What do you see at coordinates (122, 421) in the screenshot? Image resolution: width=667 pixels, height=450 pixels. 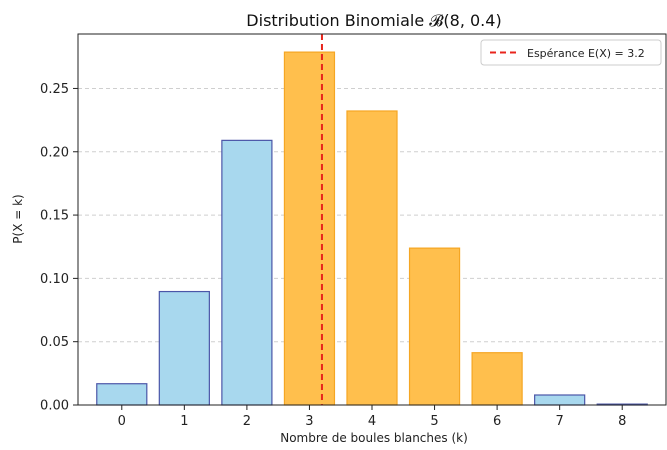 I see `x-tick-label: 0` at bounding box center [122, 421].